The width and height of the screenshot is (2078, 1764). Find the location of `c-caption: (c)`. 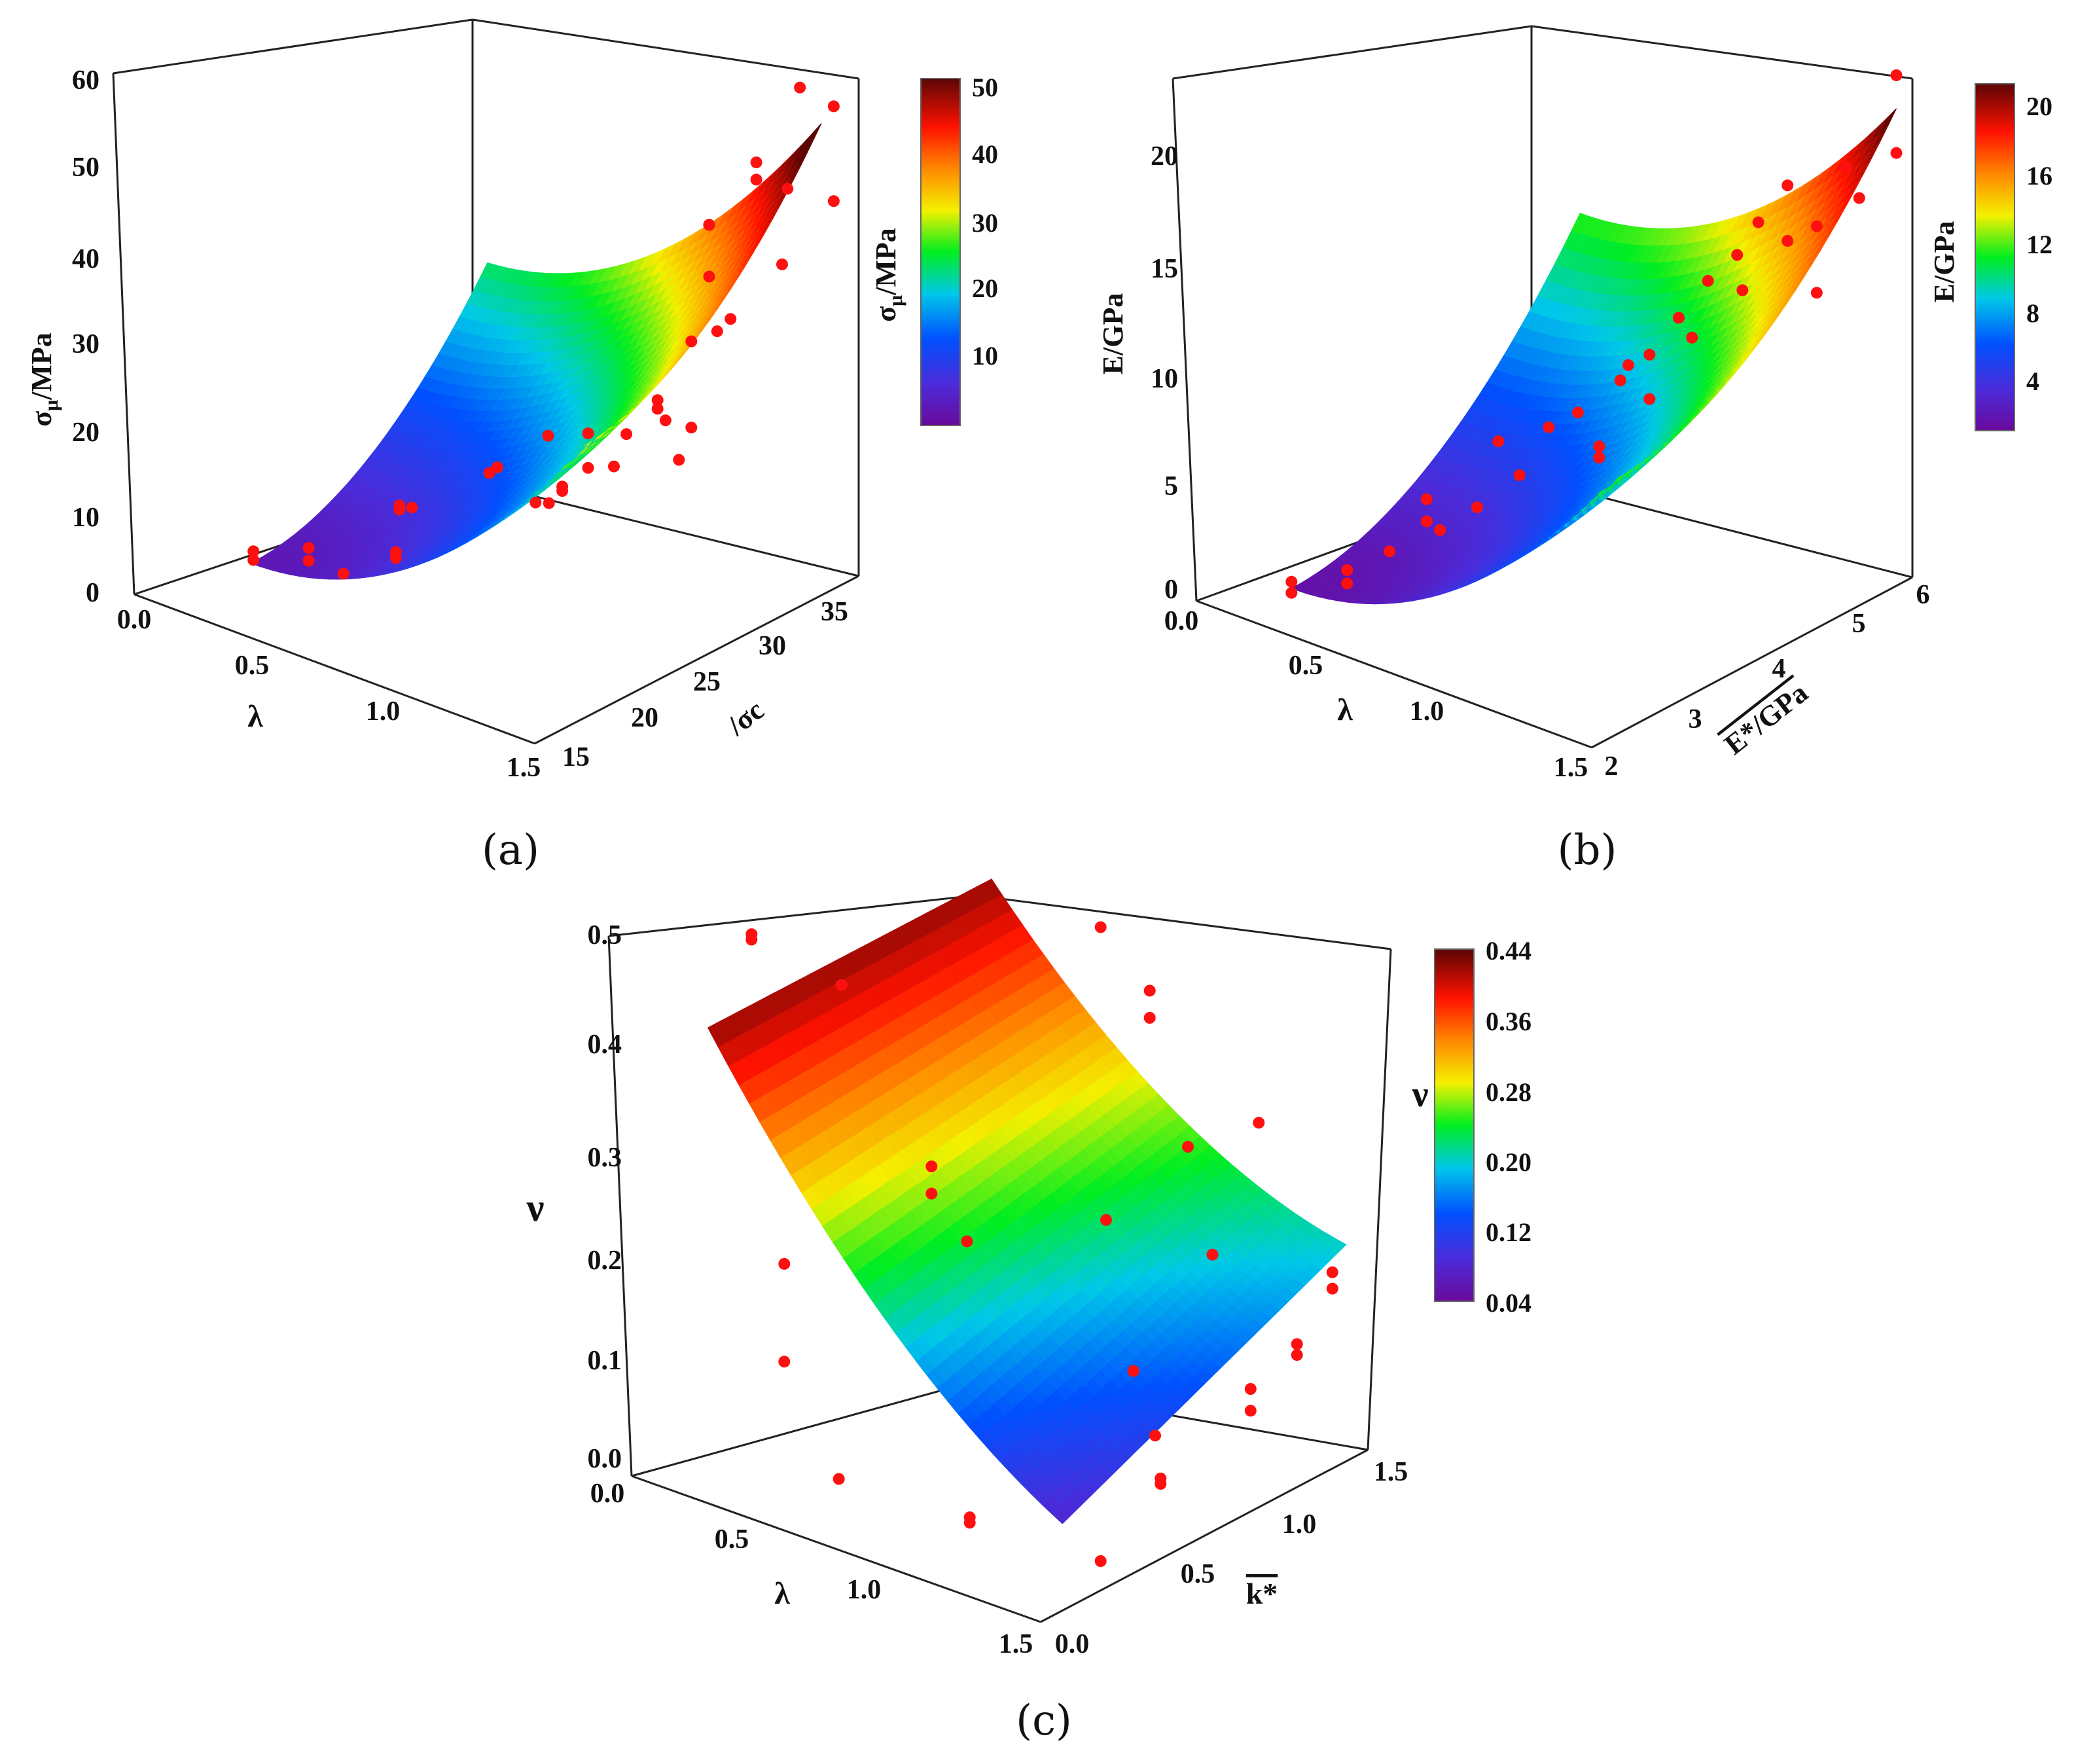

c-caption: (c) is located at coordinates (1044, 1721).